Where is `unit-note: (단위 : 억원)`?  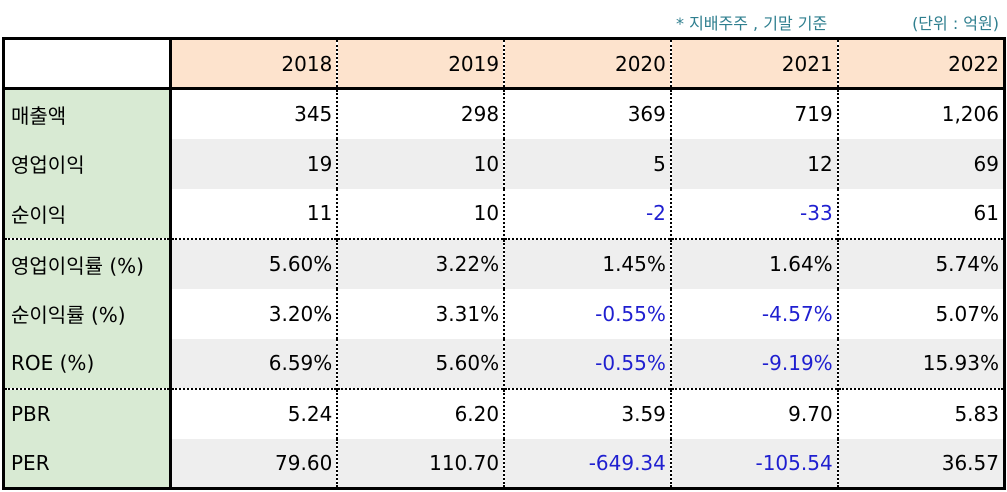
unit-note: (단위 : 억원) is located at coordinates (955, 23).